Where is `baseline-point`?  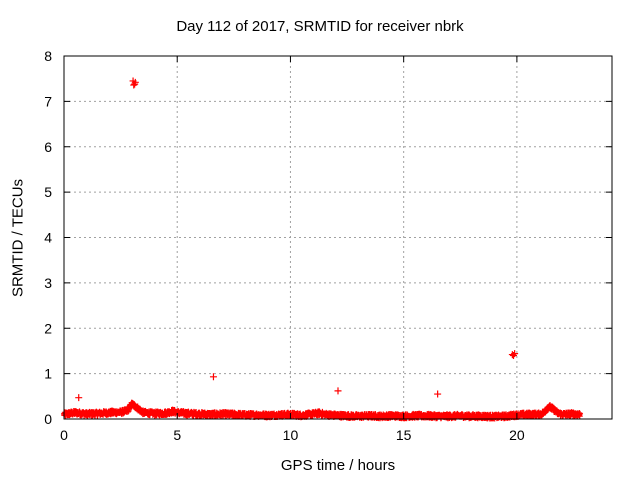
baseline-point is located at coordinates (580, 413).